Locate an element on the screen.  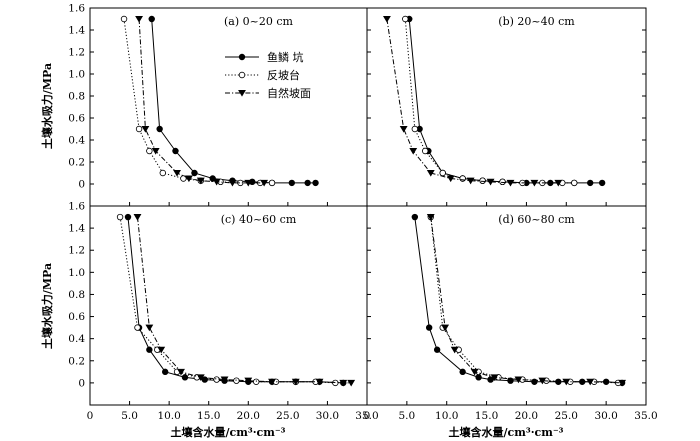
x-axis-title-left: 土壤含水量/cm³·cm⁻³ is located at coordinates (228, 432).